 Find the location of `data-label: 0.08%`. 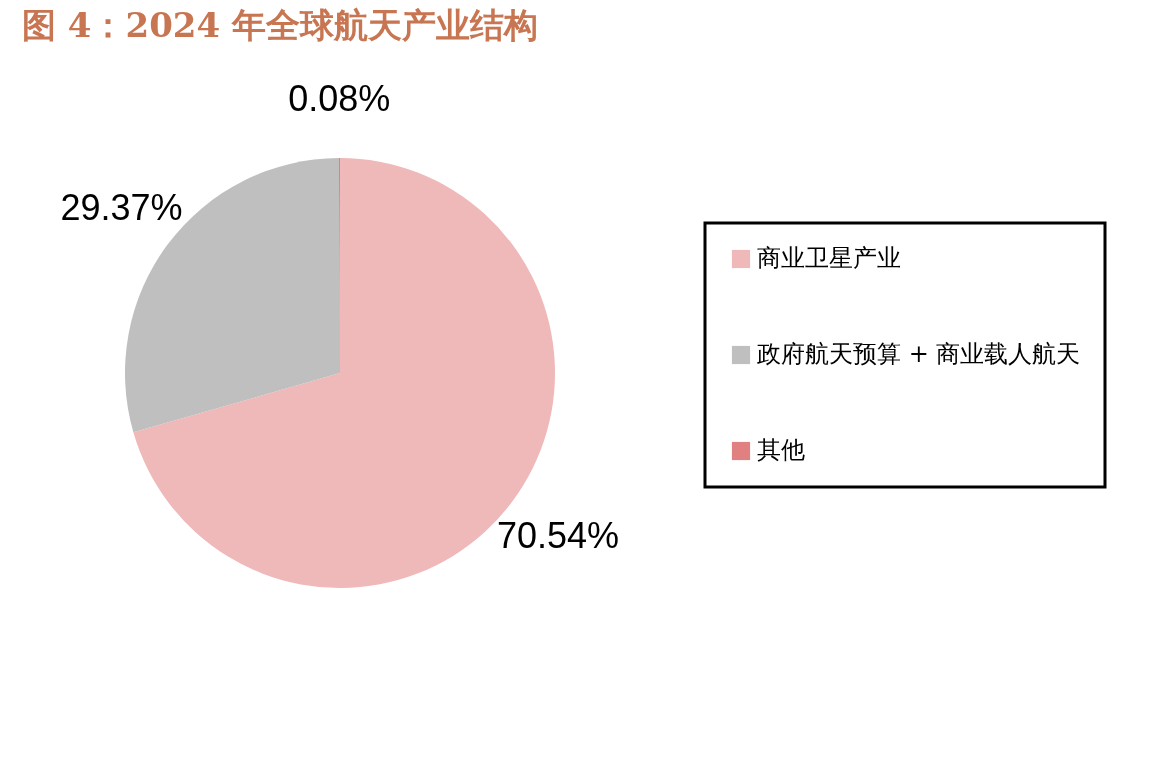

data-label: 0.08% is located at coordinates (339, 98).